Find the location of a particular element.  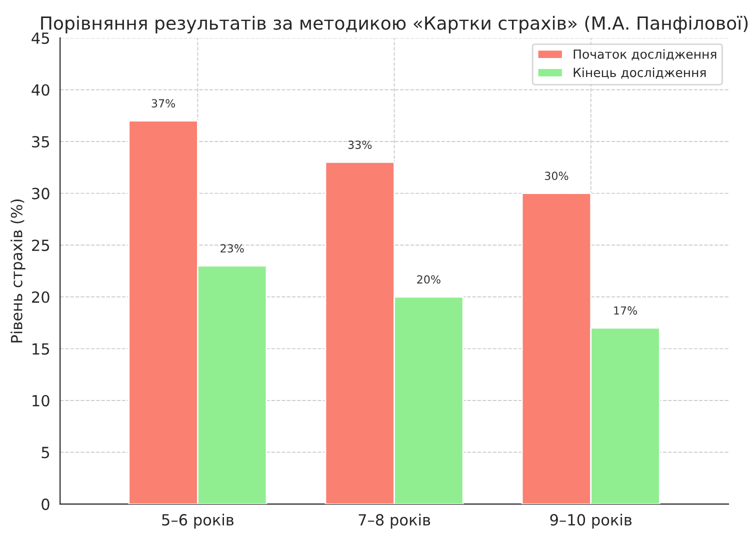

data-label: 33% is located at coordinates (360, 144).